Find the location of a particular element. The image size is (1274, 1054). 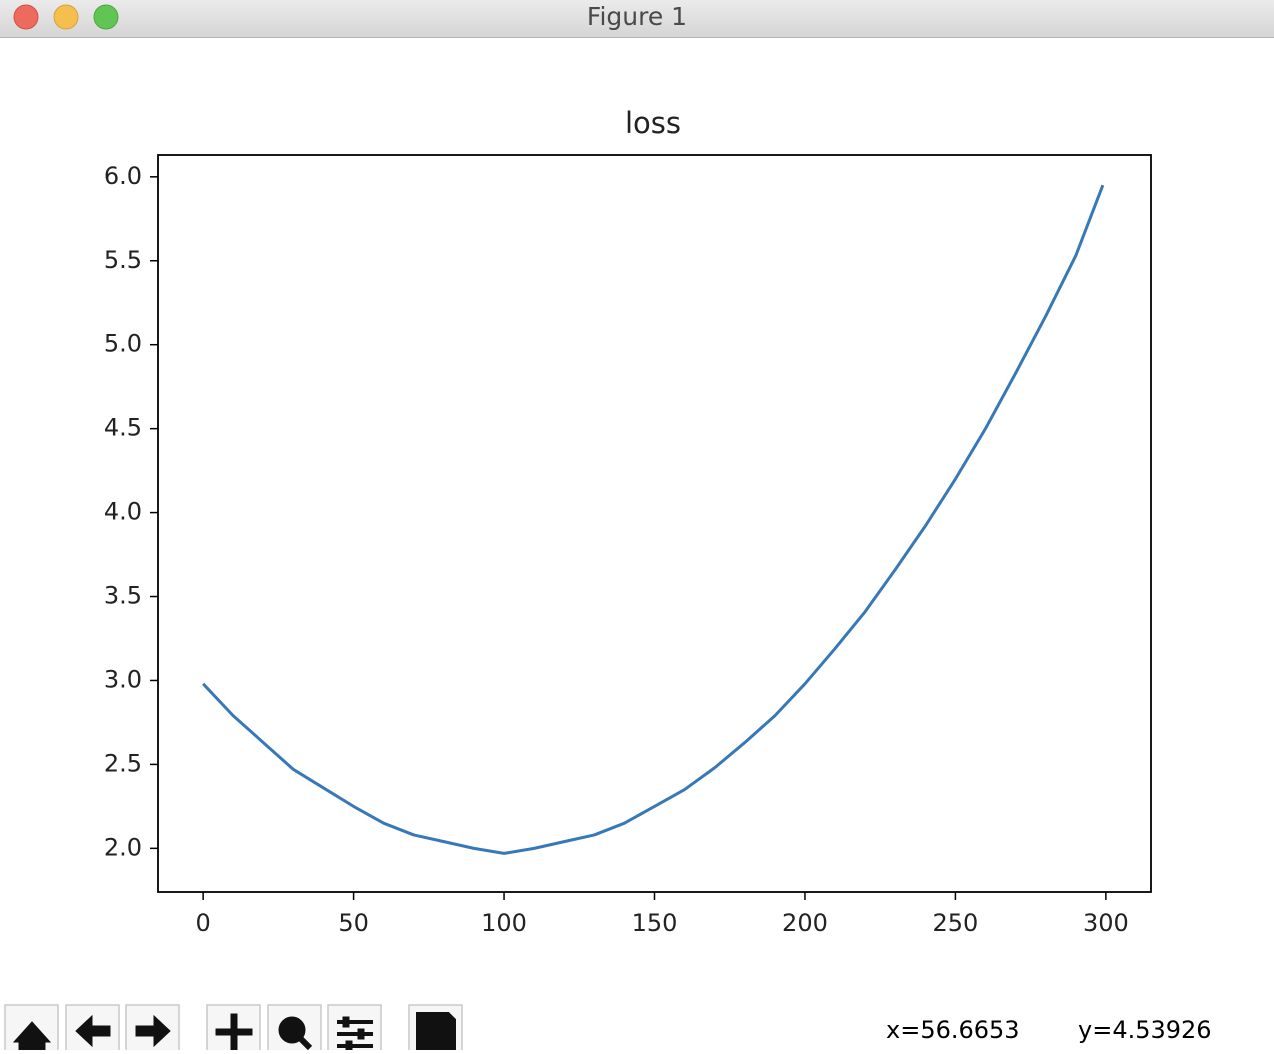

cursor-x: x=56.6653 is located at coordinates (953, 1030).